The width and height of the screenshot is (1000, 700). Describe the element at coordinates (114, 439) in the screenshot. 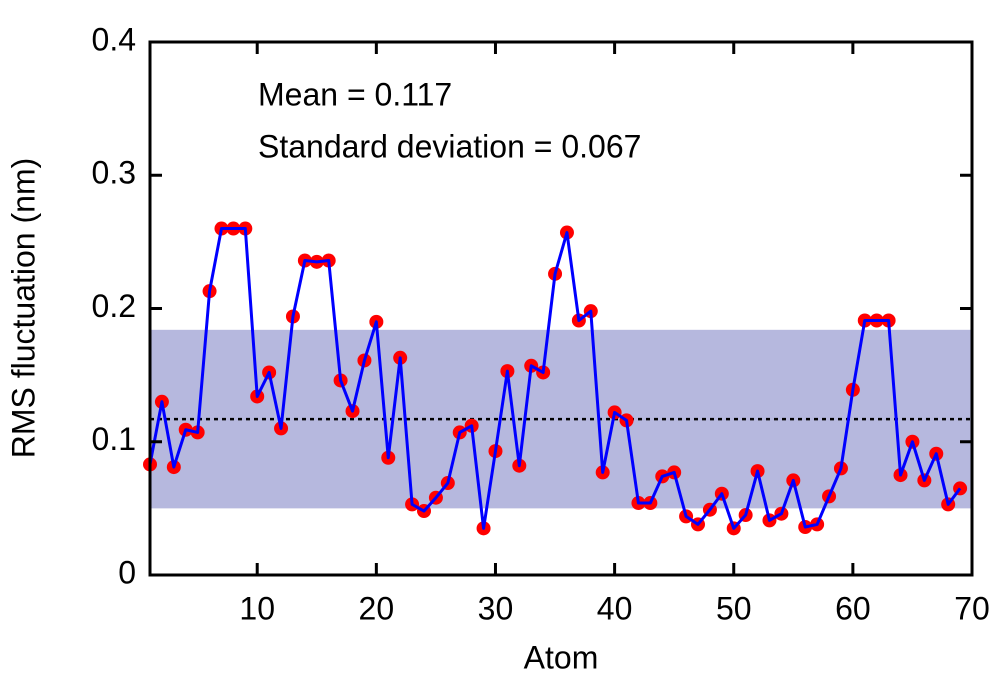

I see `y-tick-label: 0.1` at that location.